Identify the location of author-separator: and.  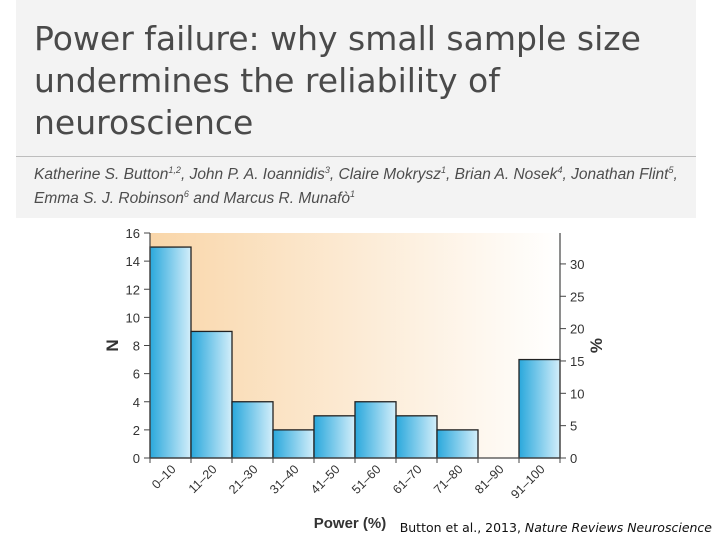
(206, 198).